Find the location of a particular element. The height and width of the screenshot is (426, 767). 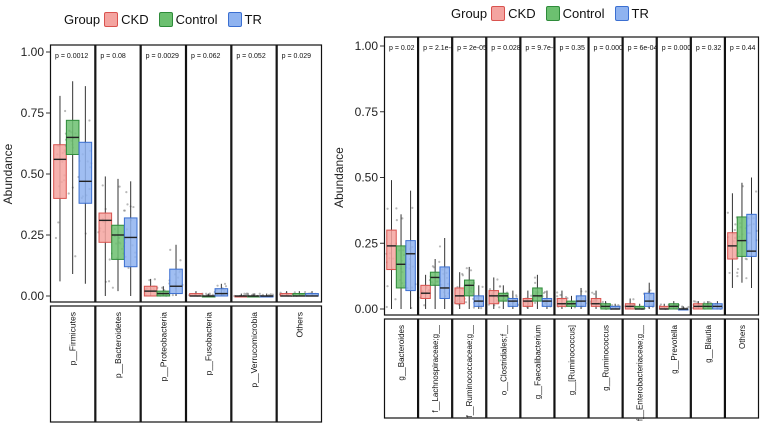

legend-key-ckd: CKD is located at coordinates (126, 19).